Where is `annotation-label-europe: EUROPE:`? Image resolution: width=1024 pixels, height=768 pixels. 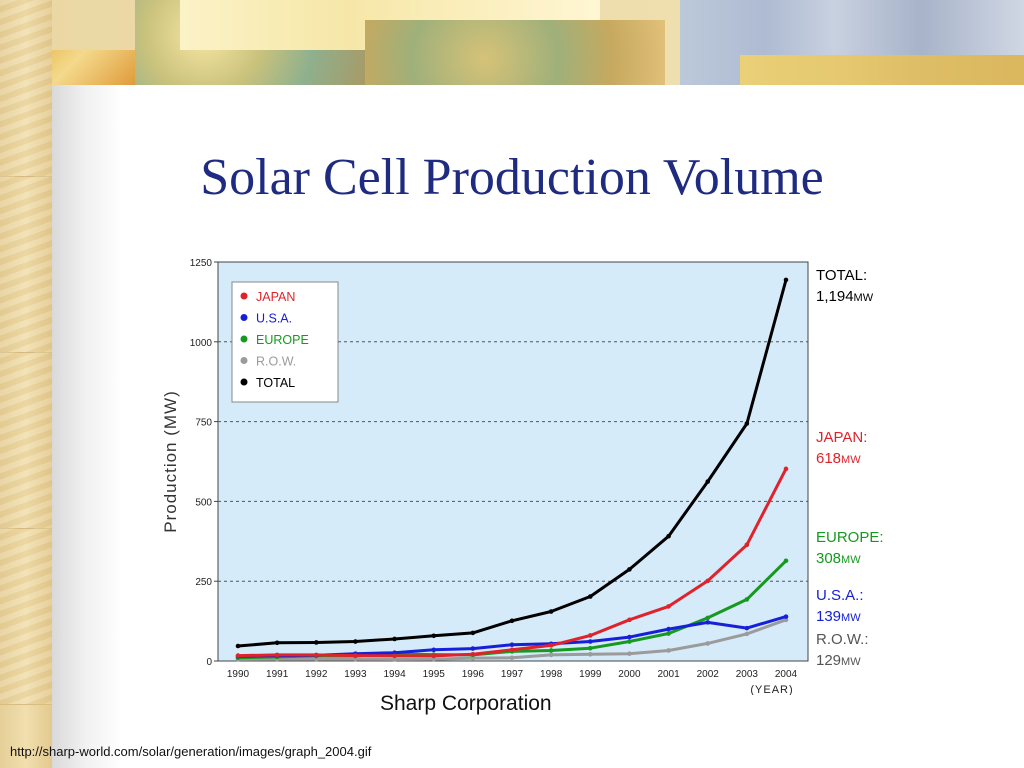
annotation-label-europe: EUROPE: is located at coordinates (850, 537).